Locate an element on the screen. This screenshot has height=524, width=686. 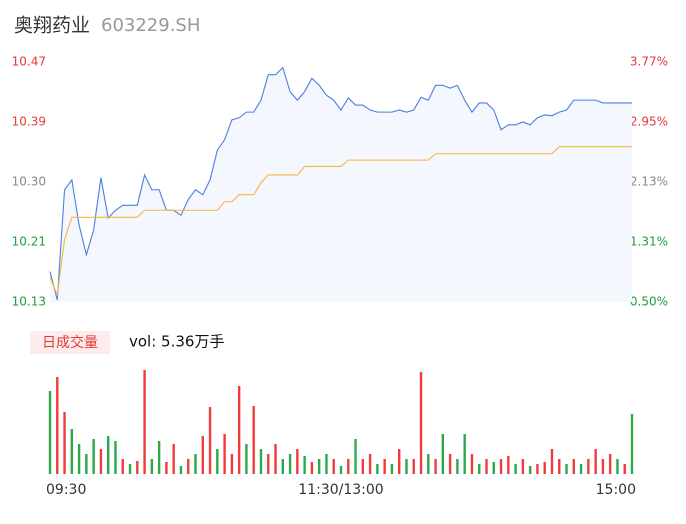
y2-tick-label: 2.95% is located at coordinates (649, 122).